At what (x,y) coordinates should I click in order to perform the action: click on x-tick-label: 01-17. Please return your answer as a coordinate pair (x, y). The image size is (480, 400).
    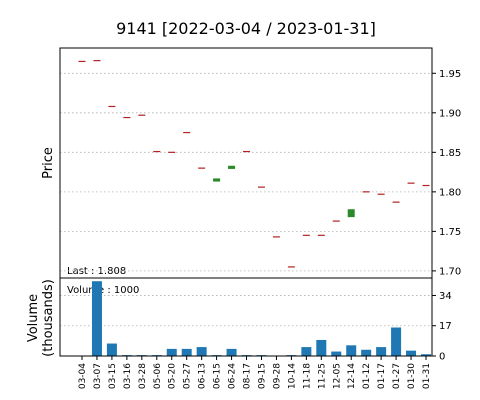
    Looking at the image, I should click on (382, 376).